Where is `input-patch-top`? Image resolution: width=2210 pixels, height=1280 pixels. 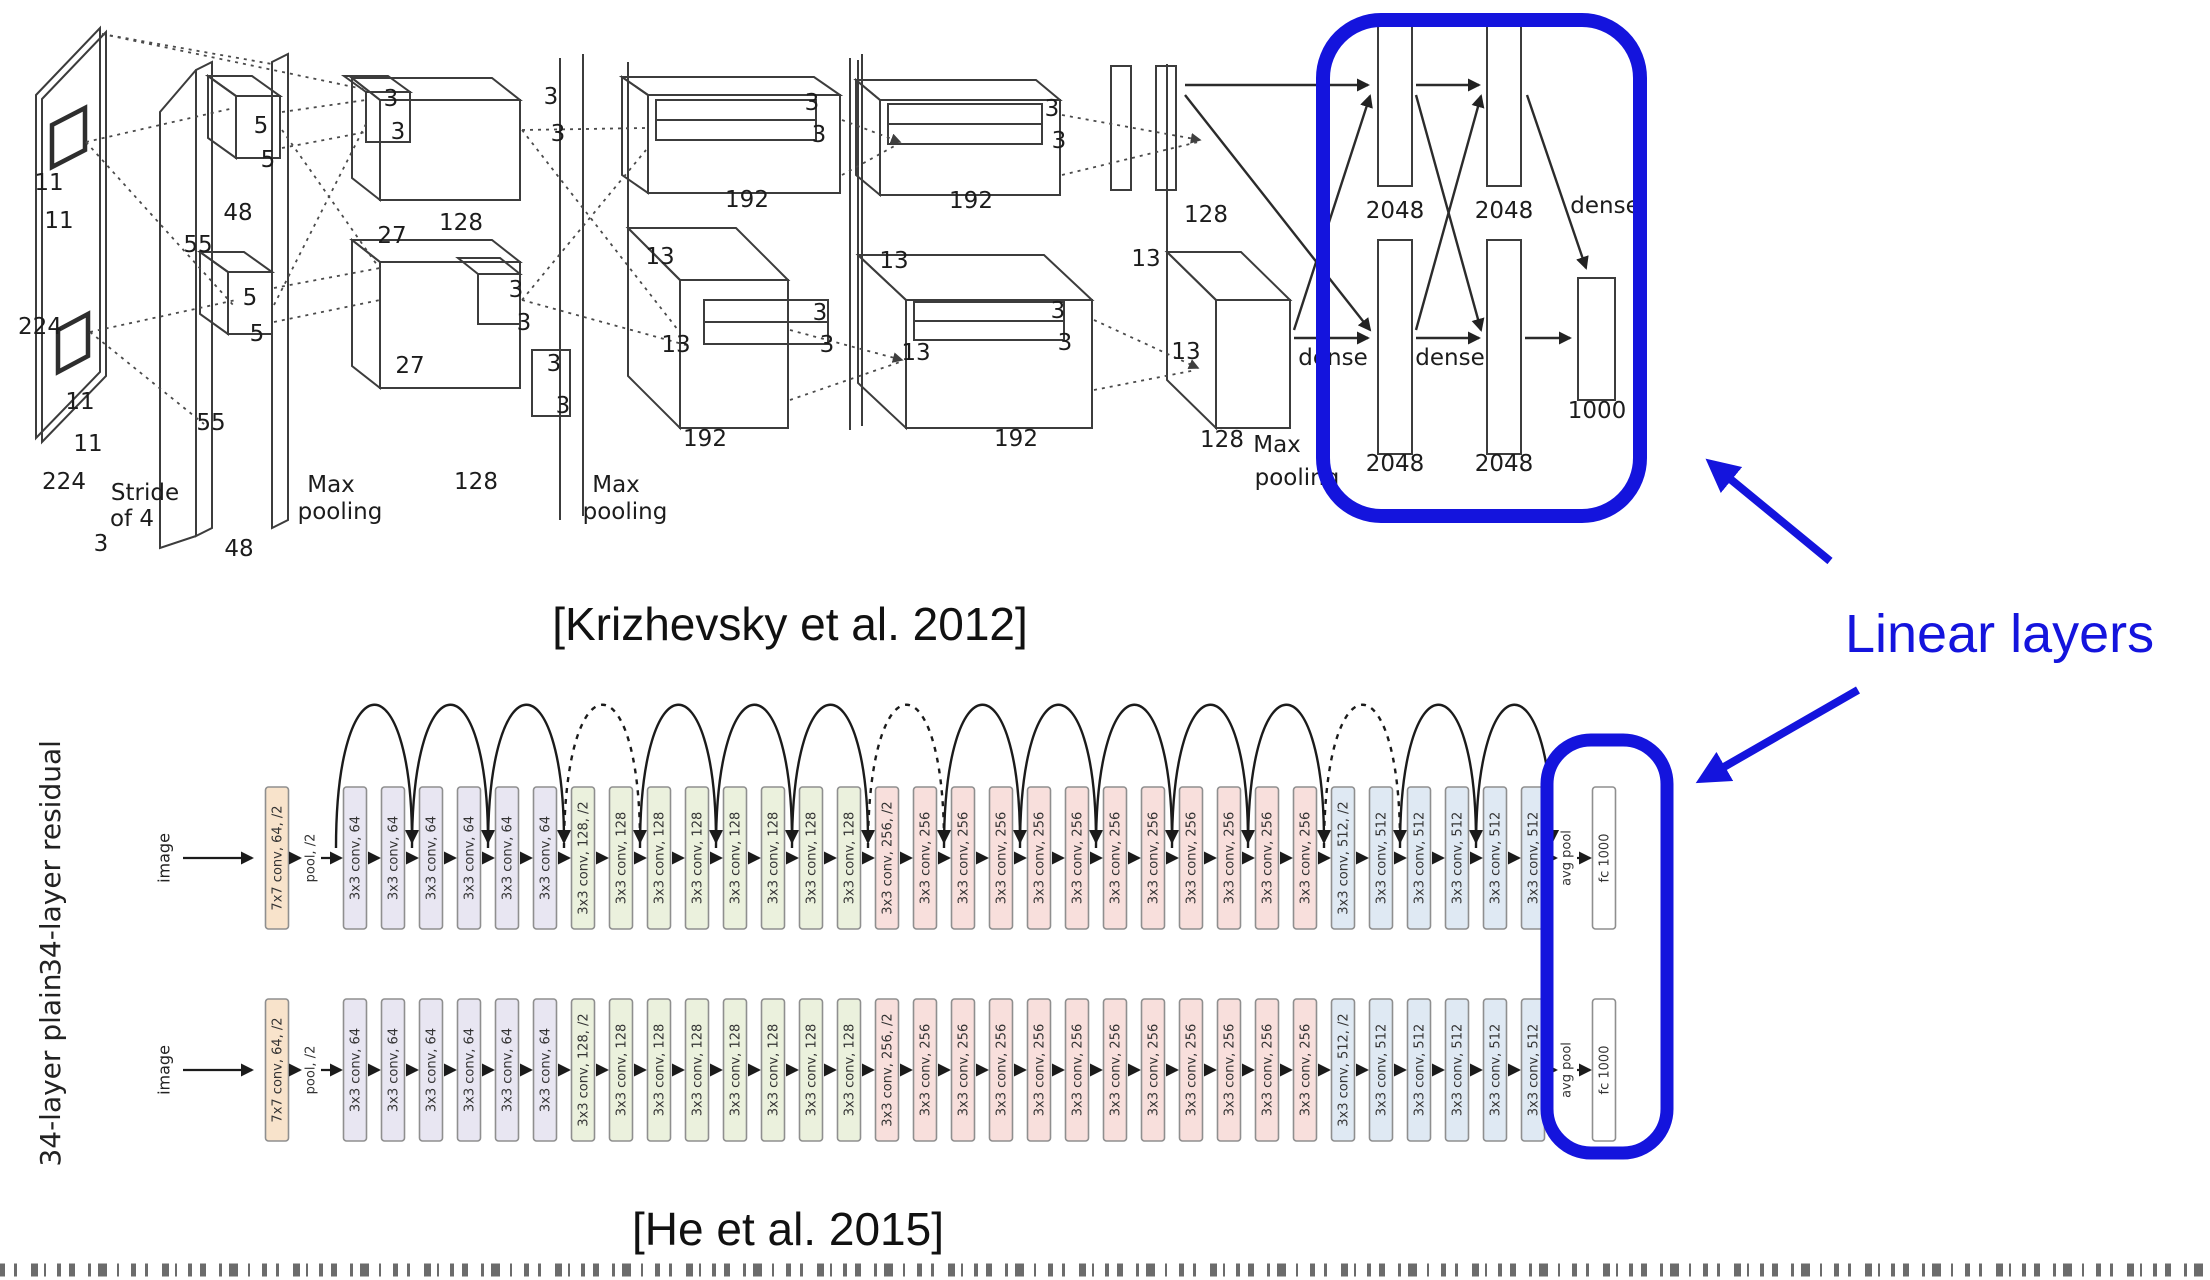 input-patch-top is located at coordinates (68, 137).